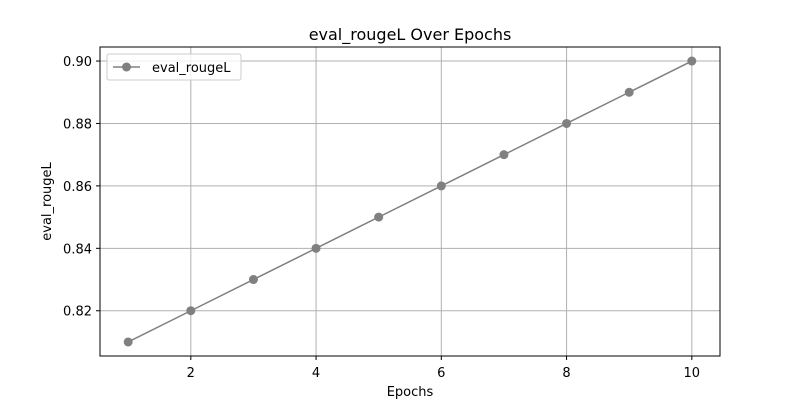  Describe the element at coordinates (77, 62) in the screenshot. I see `y-tick-label: 0.90` at that location.